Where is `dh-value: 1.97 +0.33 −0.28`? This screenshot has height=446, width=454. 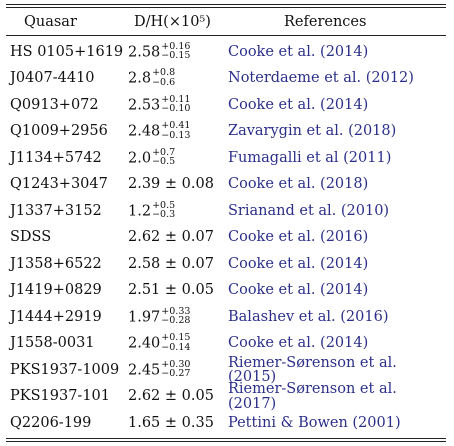 dh-value: 1.97 +0.33 −0.28 is located at coordinates (178, 316).